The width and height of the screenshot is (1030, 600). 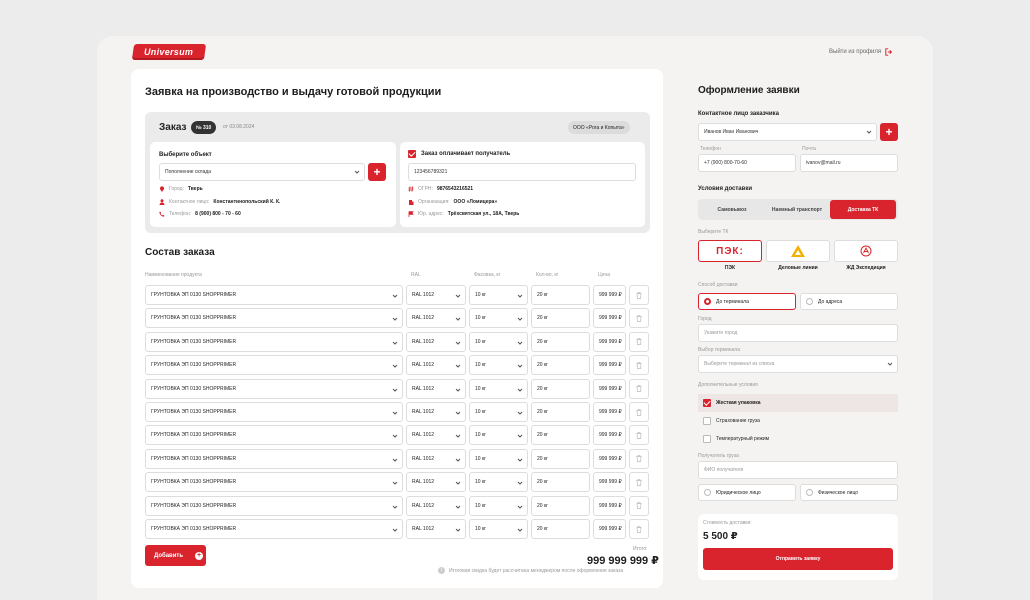 I want to click on tab-tk: Доставка ТК, so click(x=863, y=209).